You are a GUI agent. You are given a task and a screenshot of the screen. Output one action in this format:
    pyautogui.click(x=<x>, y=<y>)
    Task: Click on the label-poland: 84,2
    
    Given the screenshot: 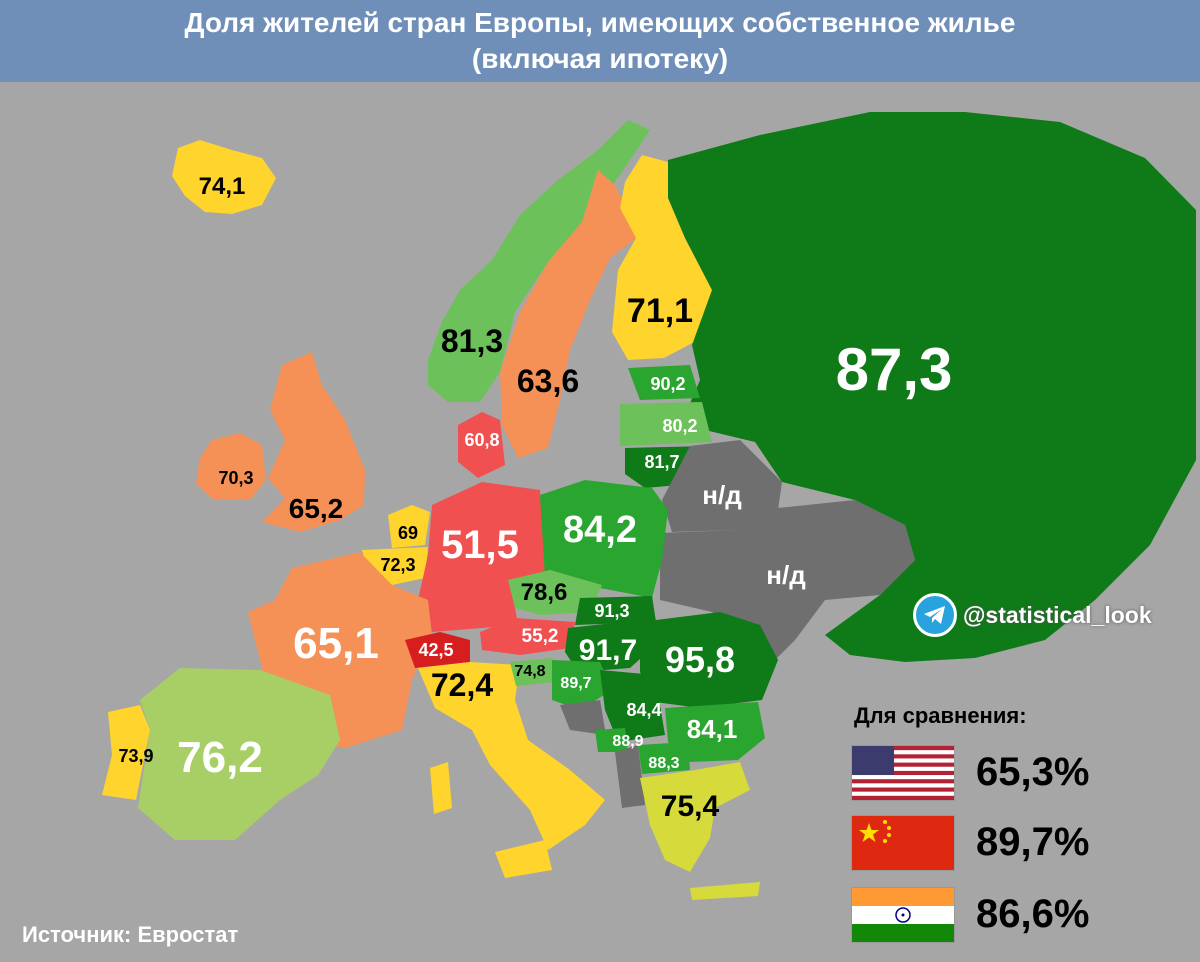 What is the action you would take?
    pyautogui.click(x=600, y=530)
    